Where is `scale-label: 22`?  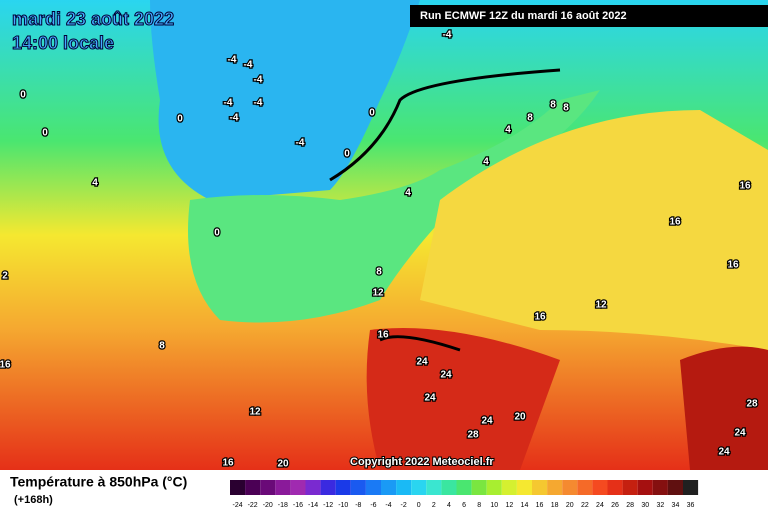
scale-label: 22 is located at coordinates (585, 505).